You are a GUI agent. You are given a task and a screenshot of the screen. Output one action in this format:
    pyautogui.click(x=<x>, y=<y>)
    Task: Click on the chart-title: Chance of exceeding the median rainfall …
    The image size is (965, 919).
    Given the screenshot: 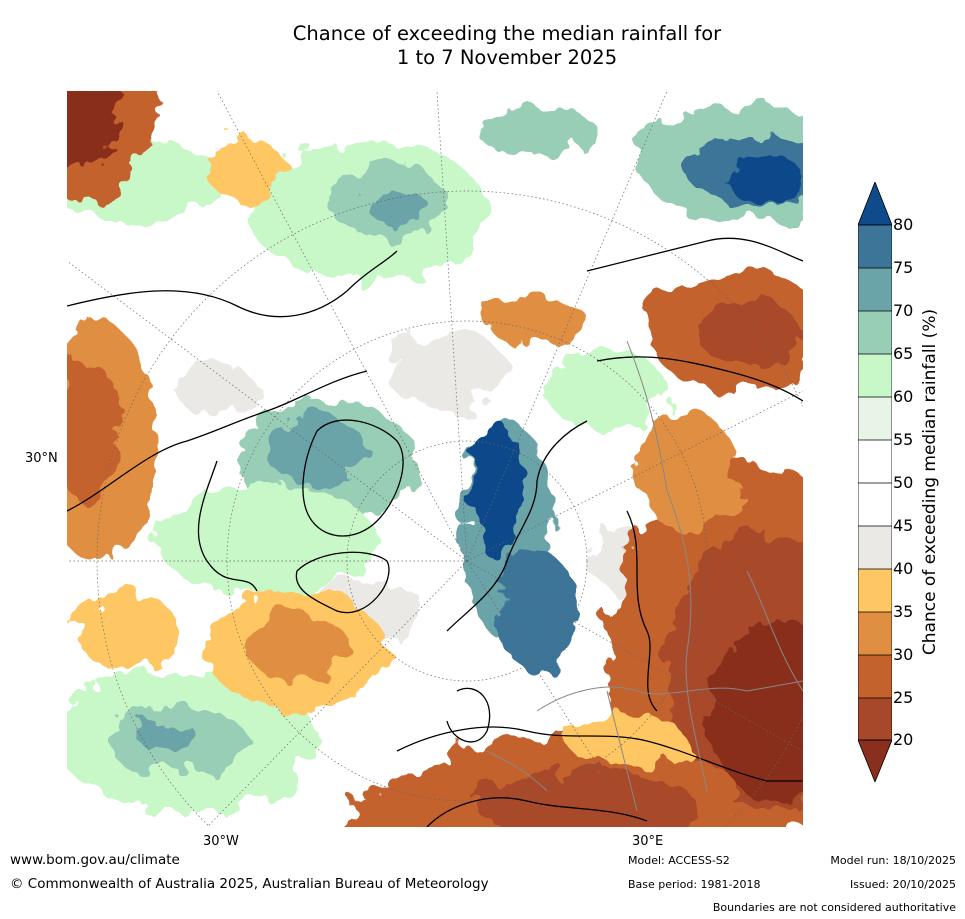 What is the action you would take?
    pyautogui.click(x=507, y=46)
    